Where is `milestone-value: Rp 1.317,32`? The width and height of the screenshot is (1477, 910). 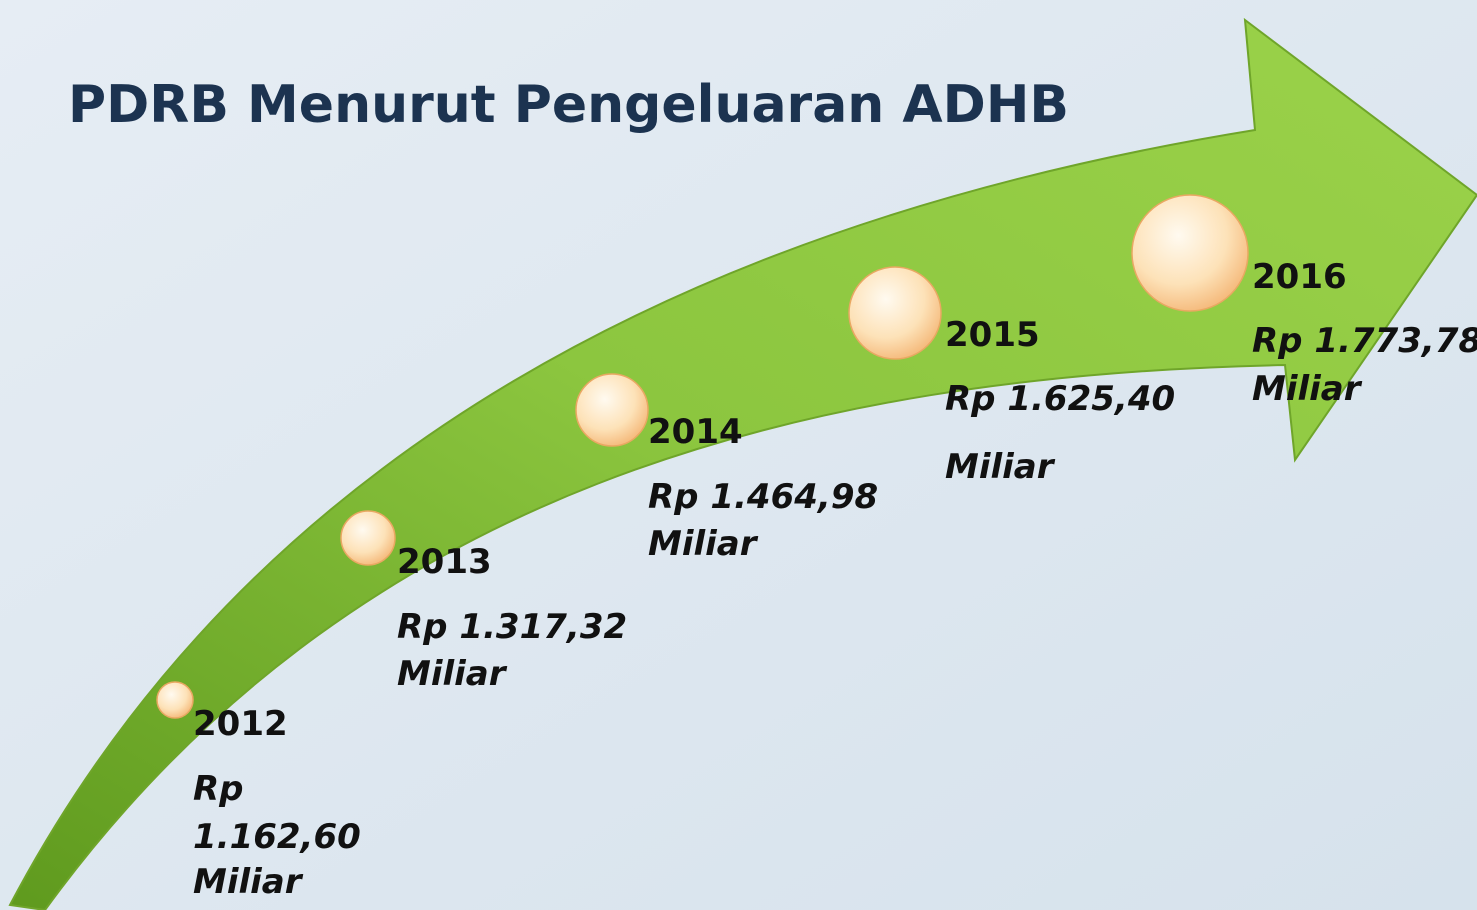 milestone-value: Rp 1.317,32 is located at coordinates (512, 627).